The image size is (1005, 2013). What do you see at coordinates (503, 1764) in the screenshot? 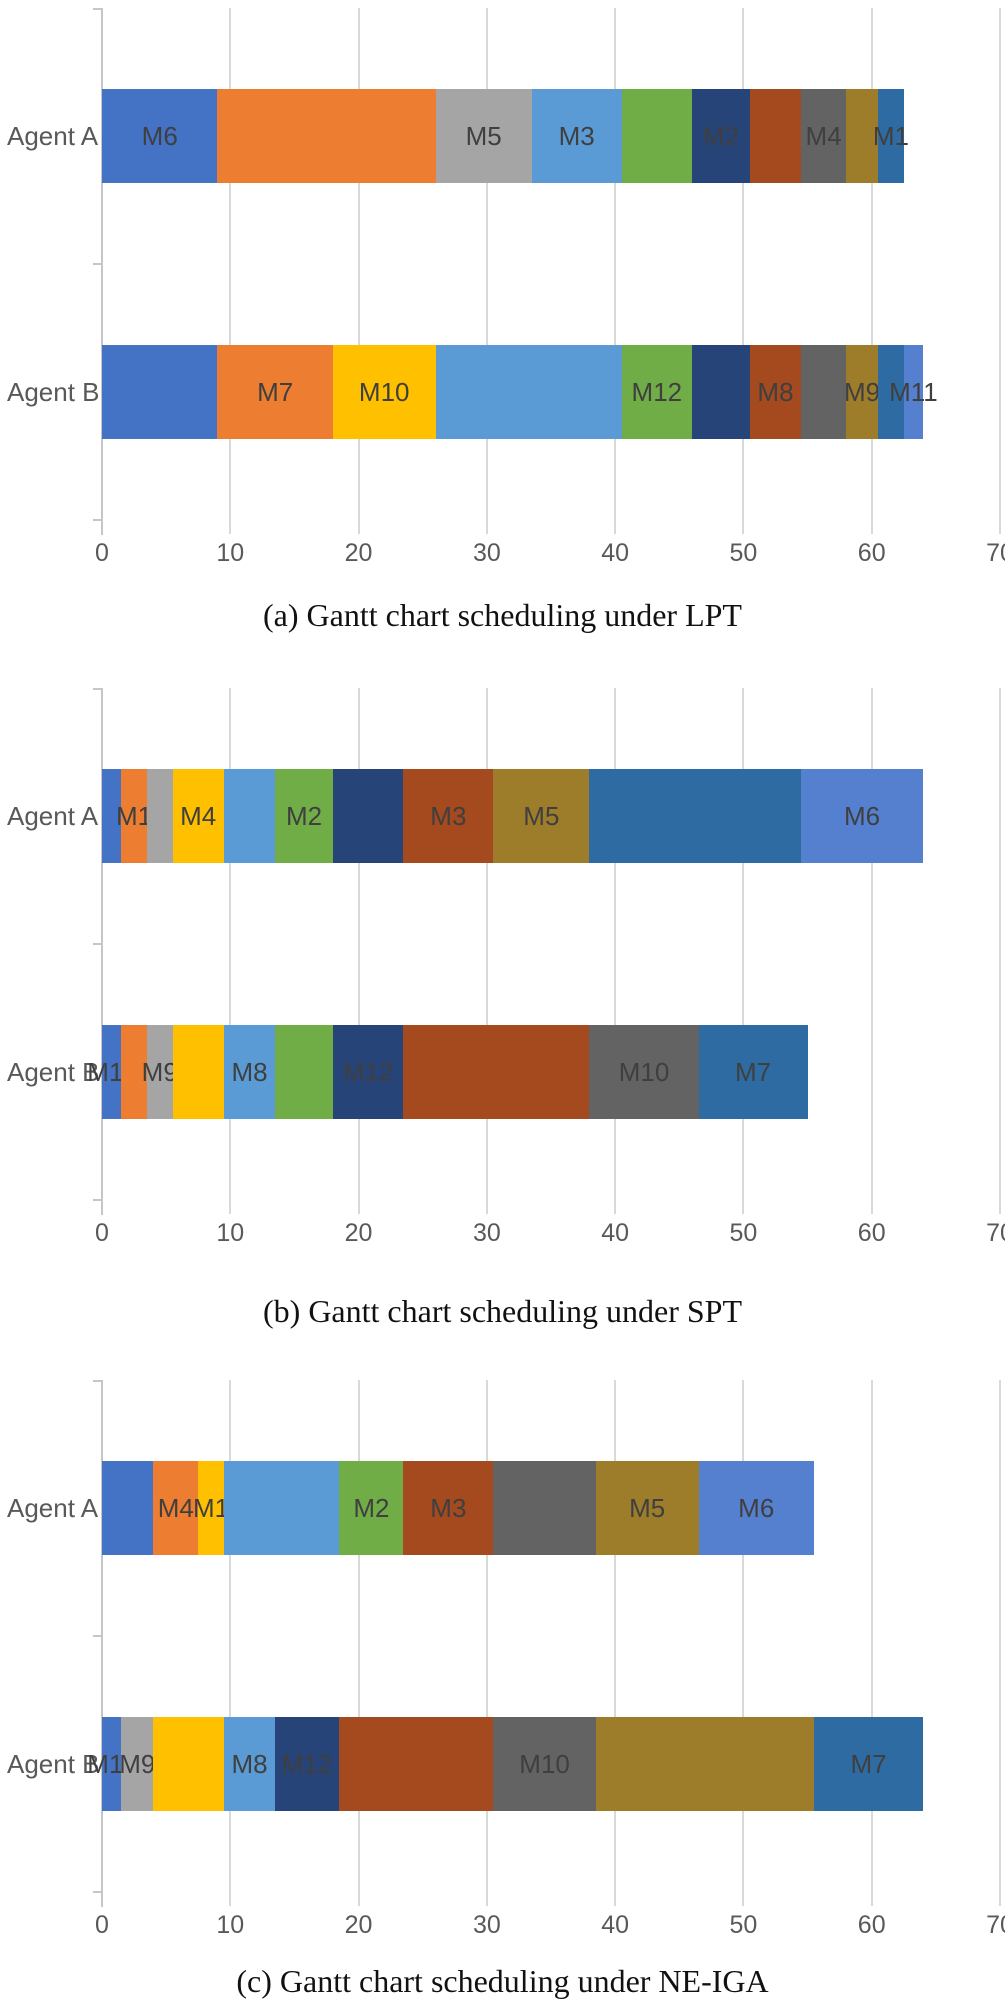
I see `bar-row-agent-b: Agent B M11 M9 M8 M12 M10 M7` at bounding box center [503, 1764].